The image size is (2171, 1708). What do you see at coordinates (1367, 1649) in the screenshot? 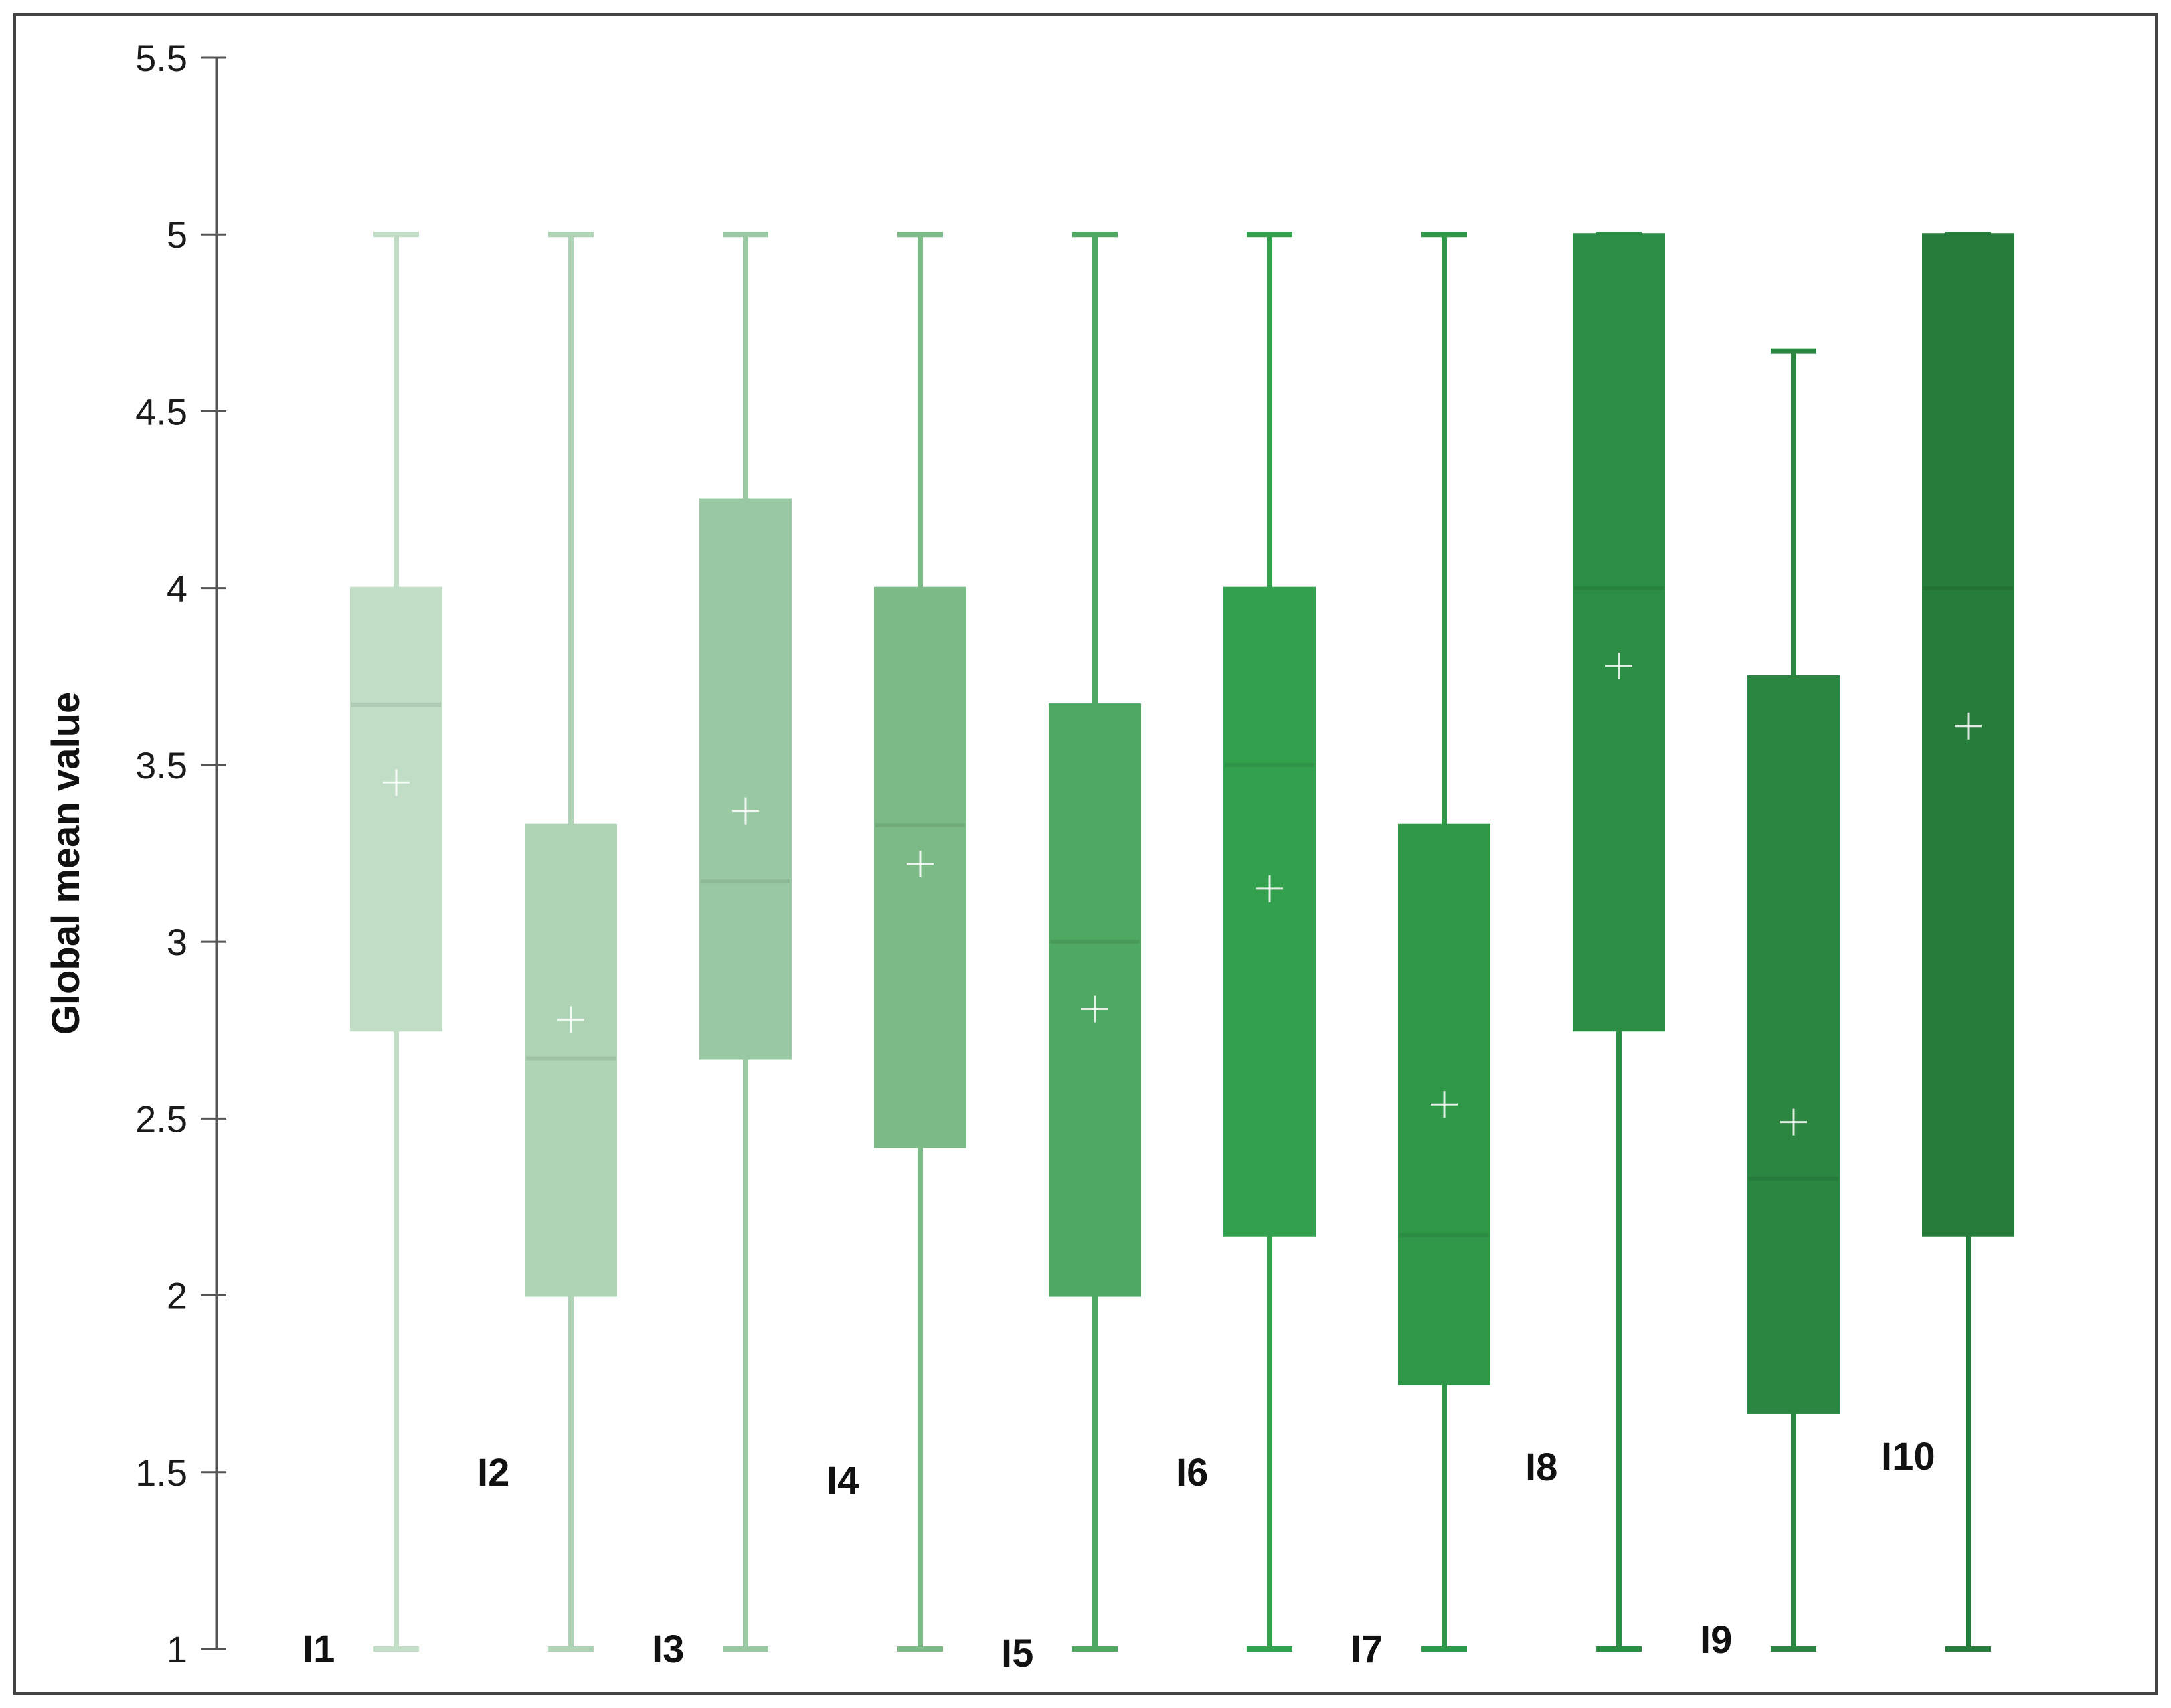
I see `category-label: I7` at bounding box center [1367, 1649].